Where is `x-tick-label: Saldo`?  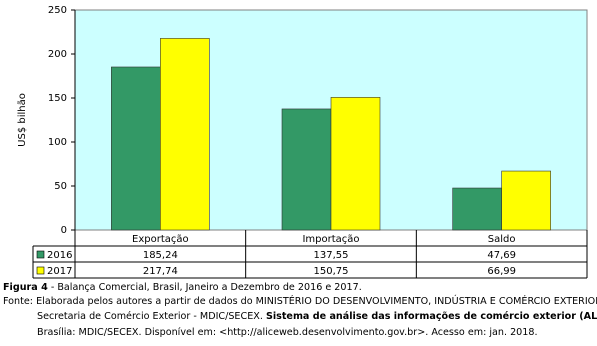
x-tick-label: Saldo is located at coordinates (502, 239).